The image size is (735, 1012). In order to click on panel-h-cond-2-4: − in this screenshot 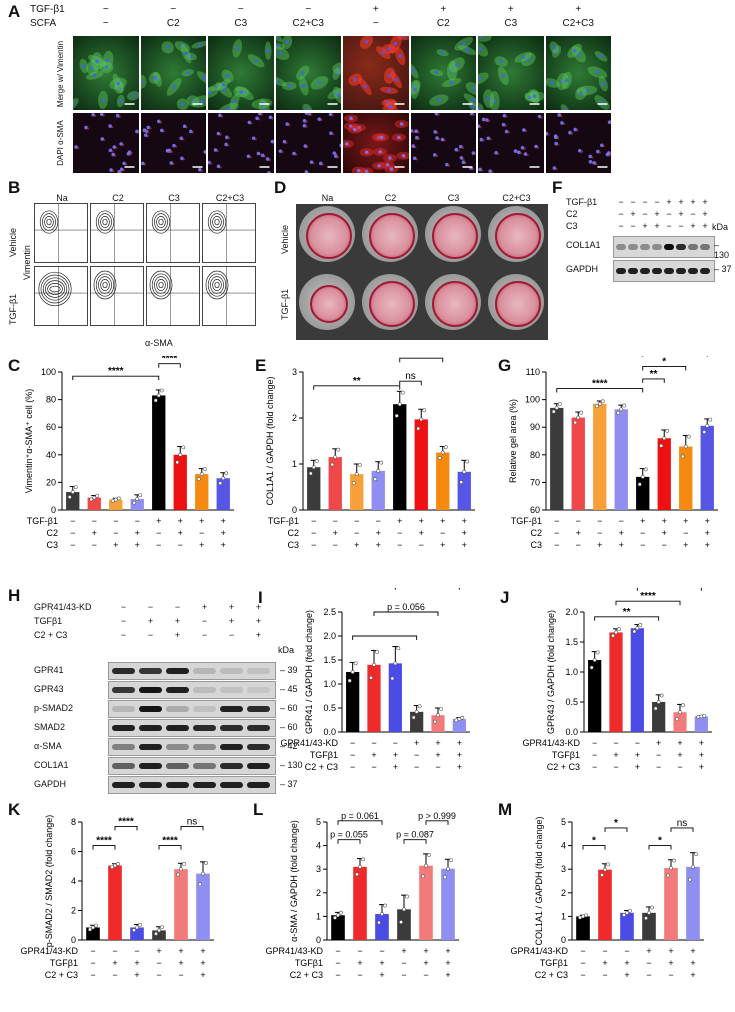, I will do `click(231, 635)`.